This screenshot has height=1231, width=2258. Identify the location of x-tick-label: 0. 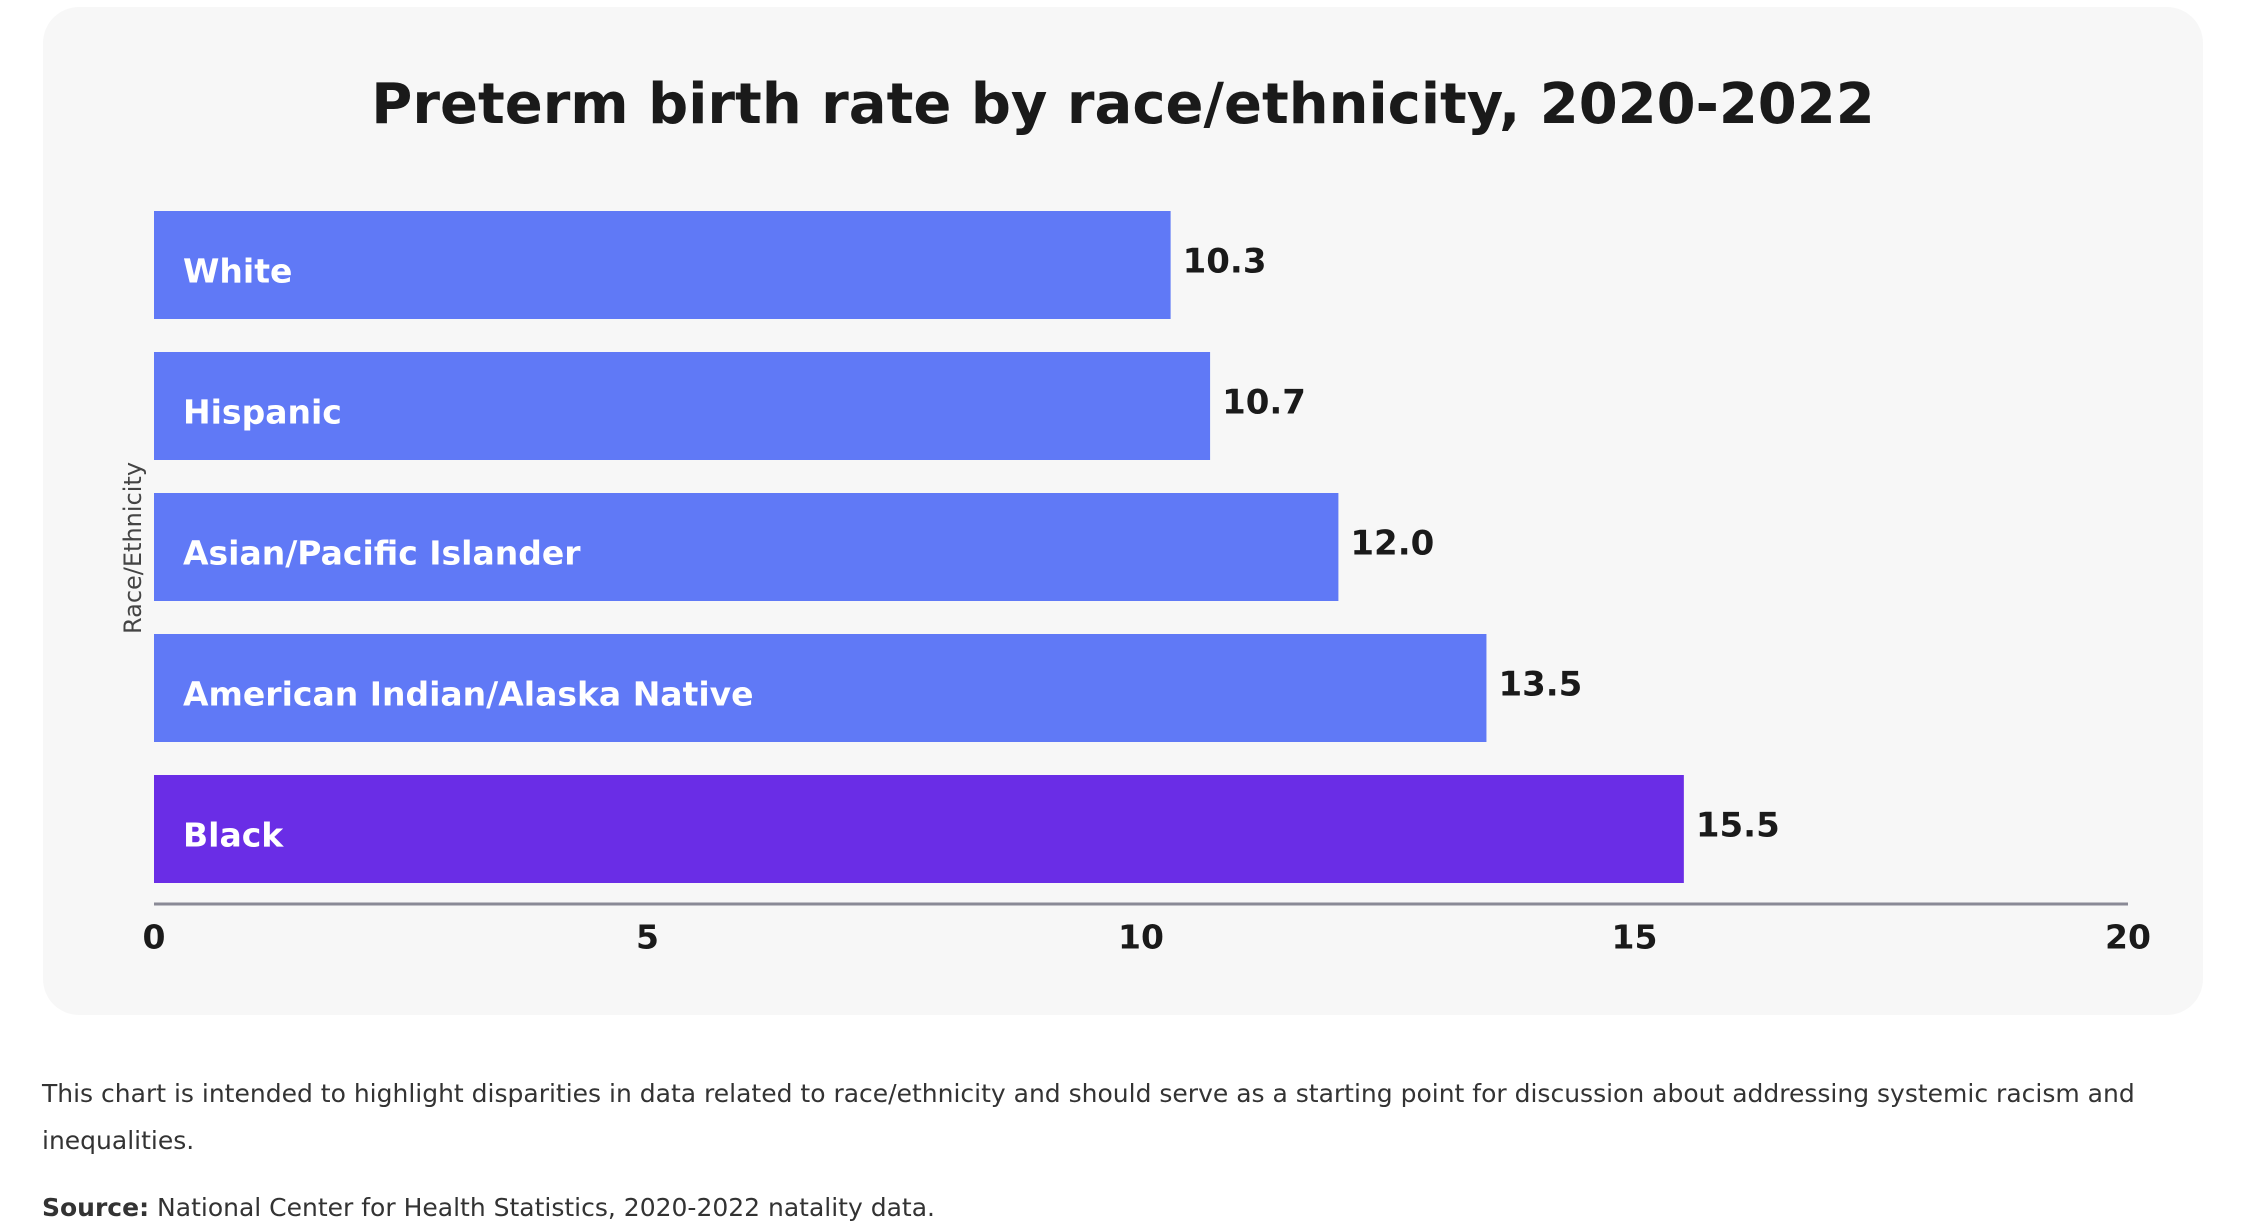
(154, 937).